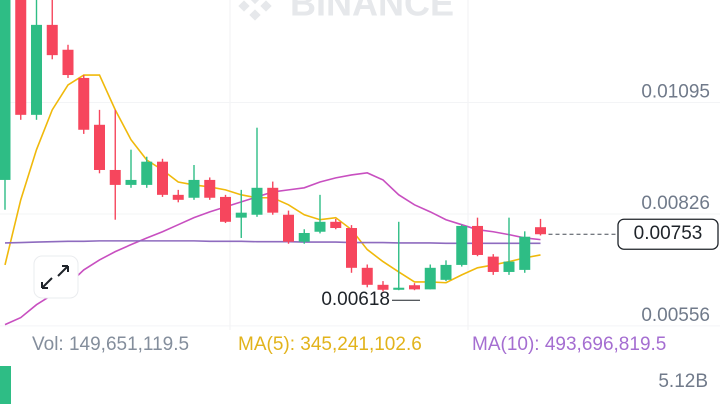 This screenshot has width=720, height=404. Describe the element at coordinates (355, 299) in the screenshot. I see `low-annotation: 0.00618` at that location.